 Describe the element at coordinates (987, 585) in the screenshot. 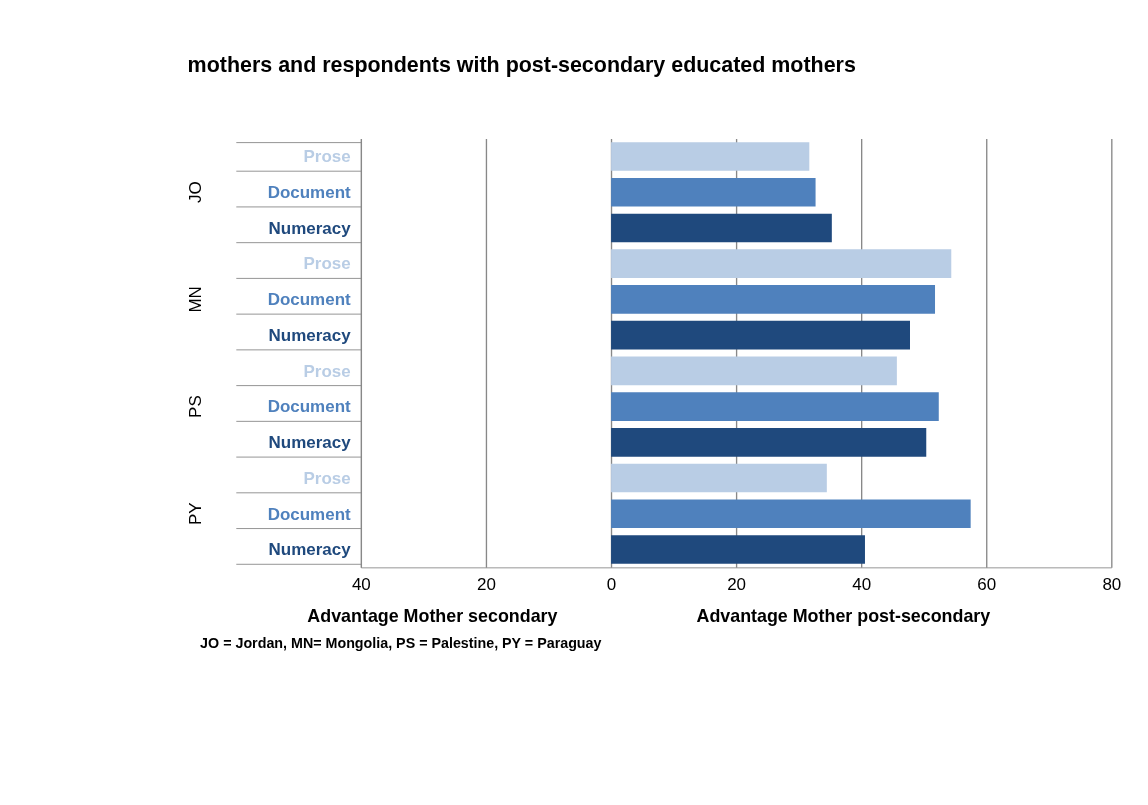

I see `x-tick-label: 60` at that location.